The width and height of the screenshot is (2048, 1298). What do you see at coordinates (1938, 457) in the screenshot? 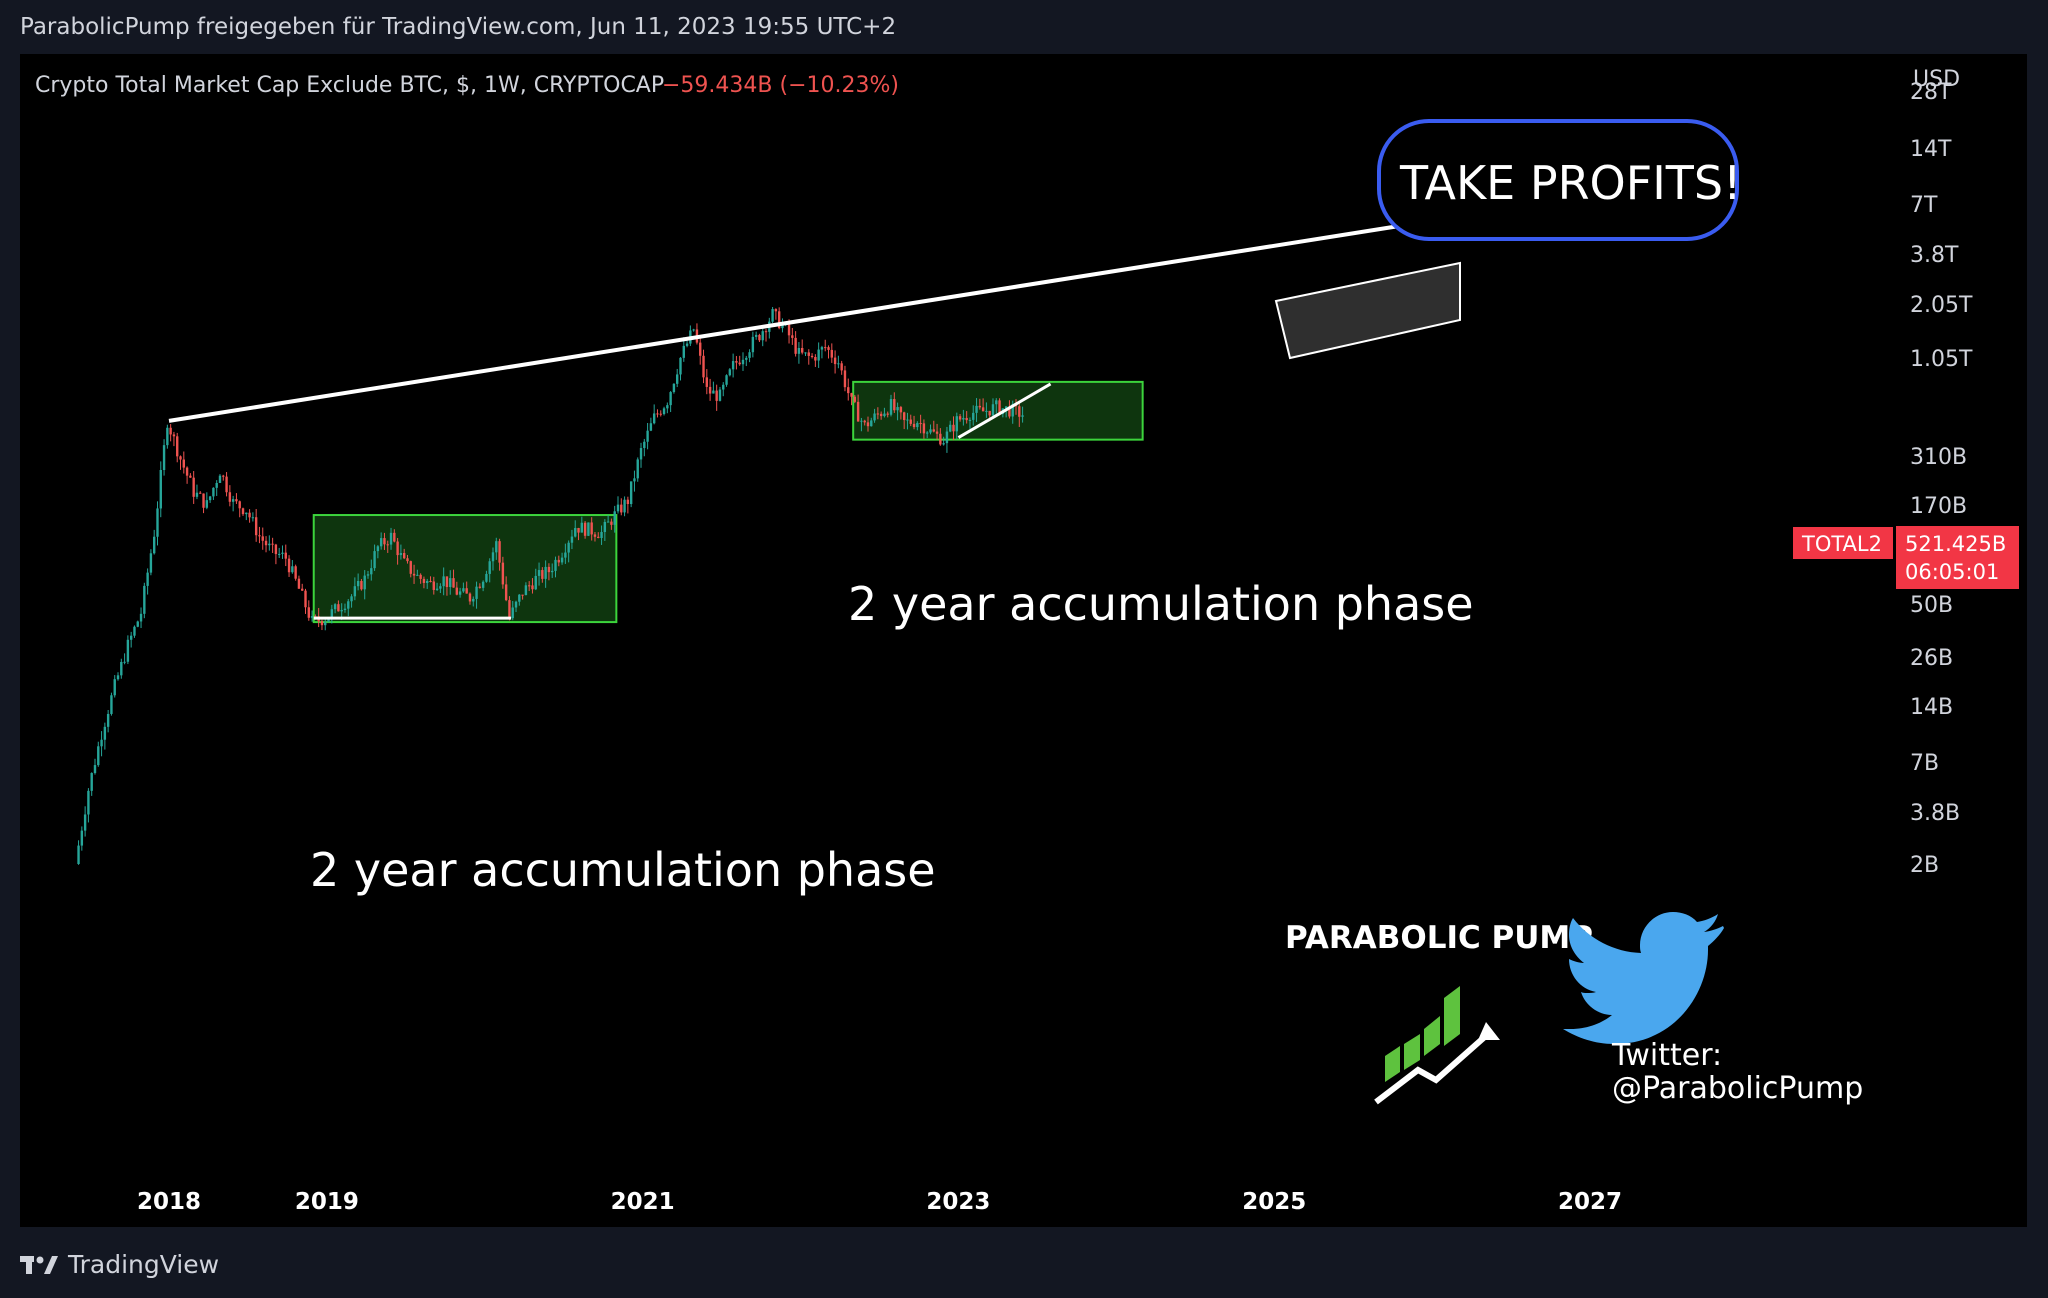
I see `y-tick-label: 310B` at bounding box center [1938, 457].